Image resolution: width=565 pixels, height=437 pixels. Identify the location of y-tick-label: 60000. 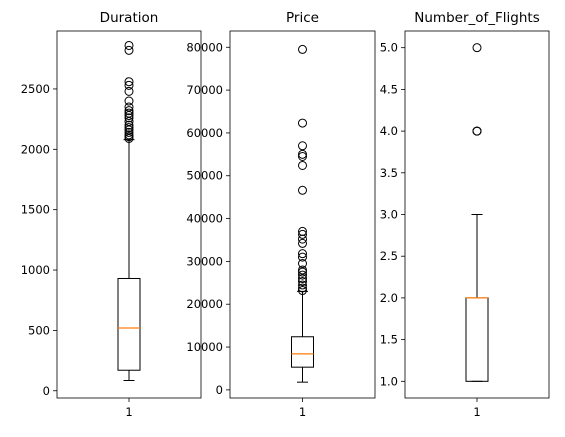
(204, 133).